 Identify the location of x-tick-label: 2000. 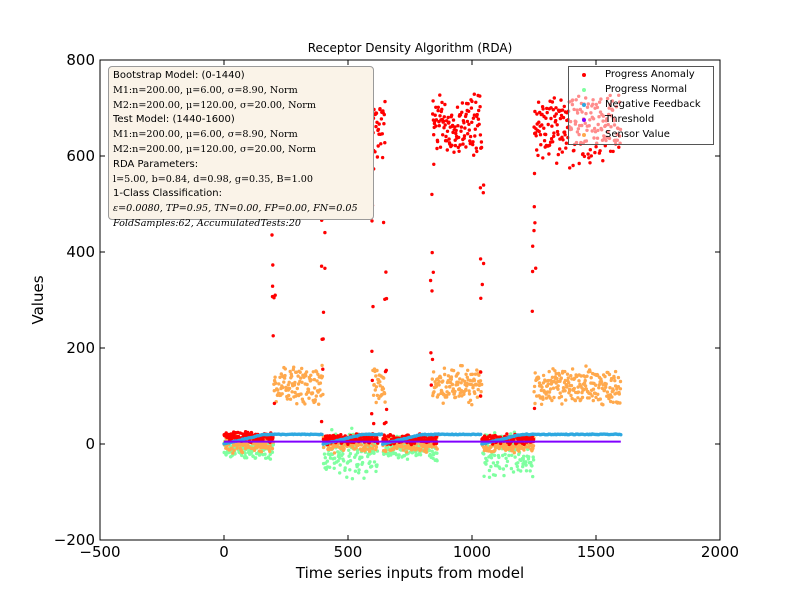
(720, 552).